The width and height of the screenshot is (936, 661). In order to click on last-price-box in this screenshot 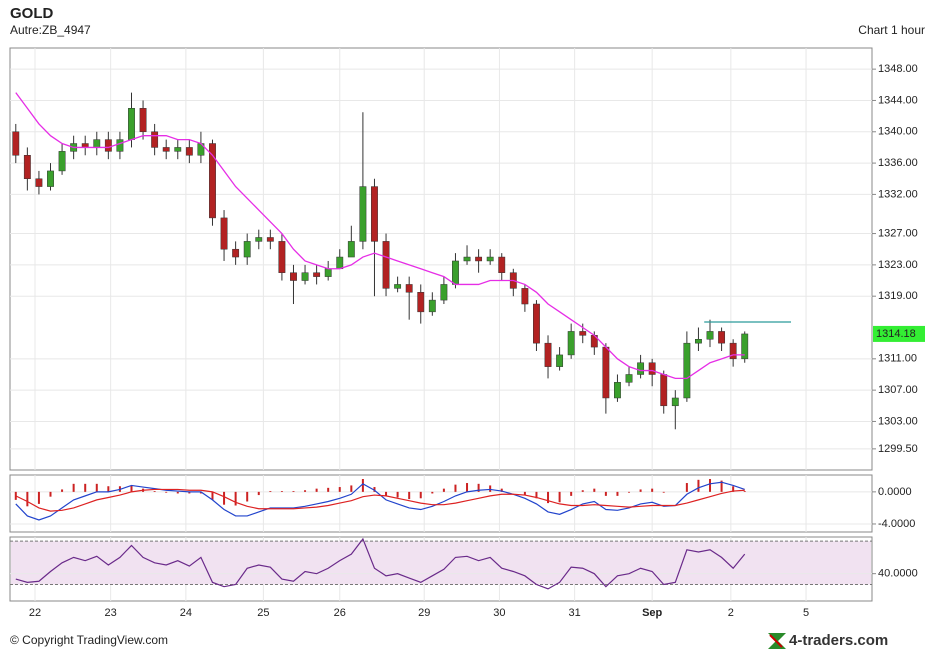, I will do `click(899, 333)`.